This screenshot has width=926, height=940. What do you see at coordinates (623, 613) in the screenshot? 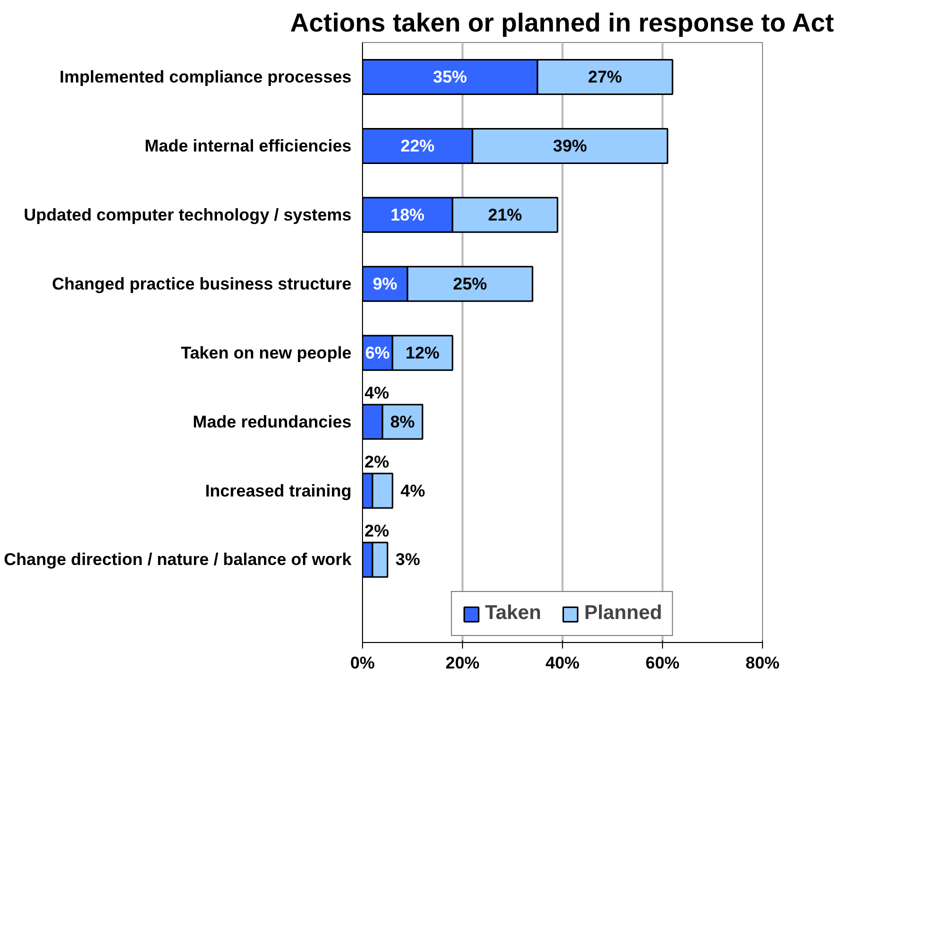
I see `legend-label: Planned` at bounding box center [623, 613].